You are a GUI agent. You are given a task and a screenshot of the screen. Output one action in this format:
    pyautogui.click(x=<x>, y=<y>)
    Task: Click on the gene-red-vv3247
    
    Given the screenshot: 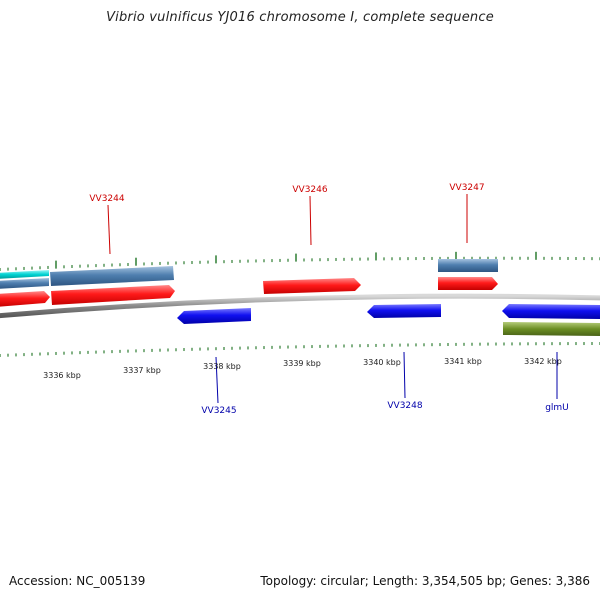 What is the action you would take?
    pyautogui.click(x=468, y=283)
    